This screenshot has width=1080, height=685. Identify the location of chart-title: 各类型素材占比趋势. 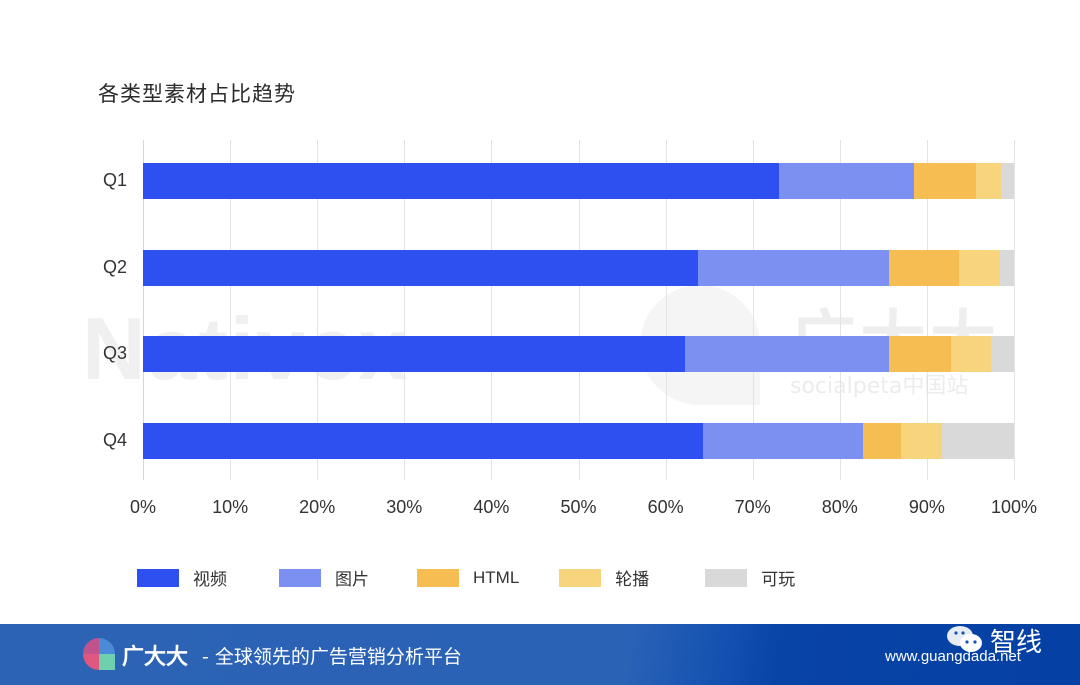
(197, 94).